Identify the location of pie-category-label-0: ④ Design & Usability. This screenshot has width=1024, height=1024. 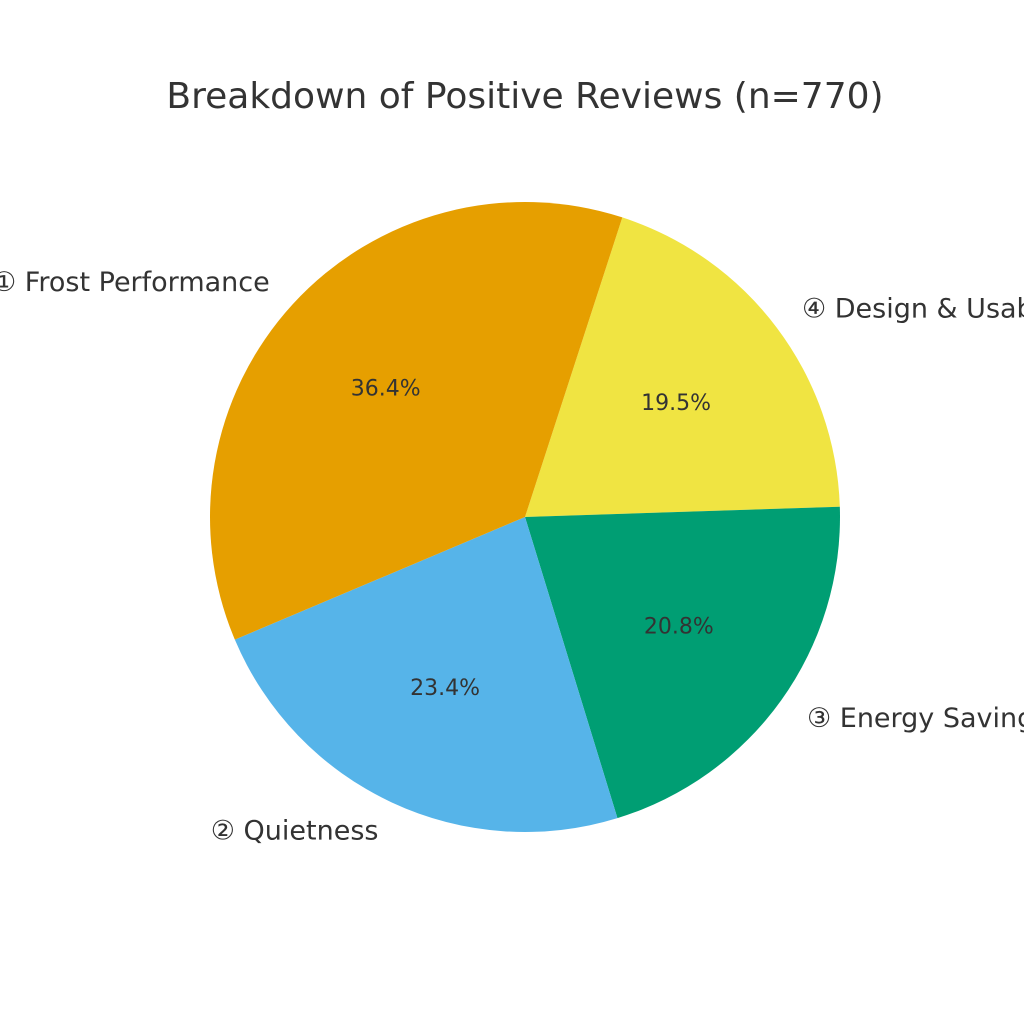
(913, 308).